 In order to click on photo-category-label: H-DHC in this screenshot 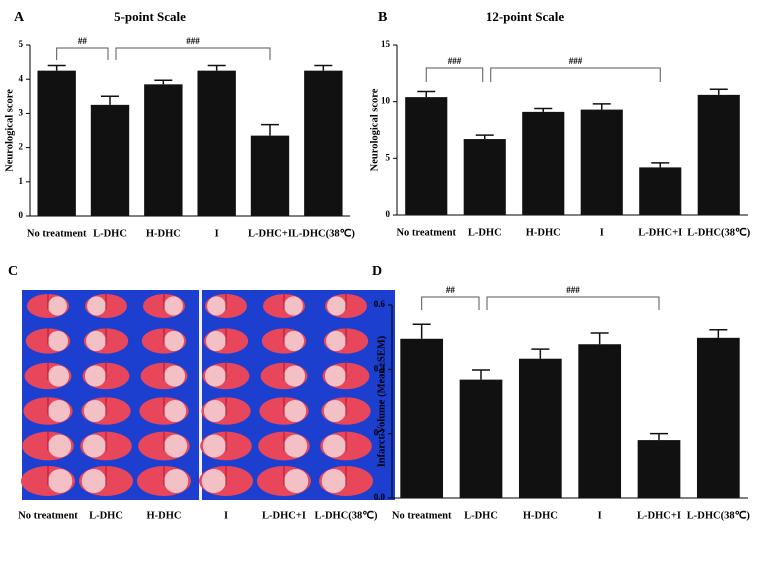, I will do `click(164, 515)`.